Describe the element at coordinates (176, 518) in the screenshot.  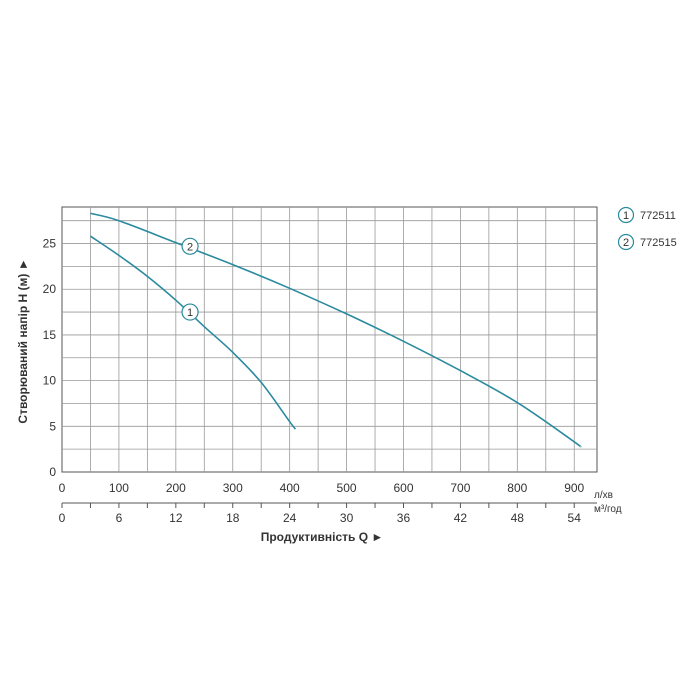
I see `x-tick-label-secondary: 12` at that location.